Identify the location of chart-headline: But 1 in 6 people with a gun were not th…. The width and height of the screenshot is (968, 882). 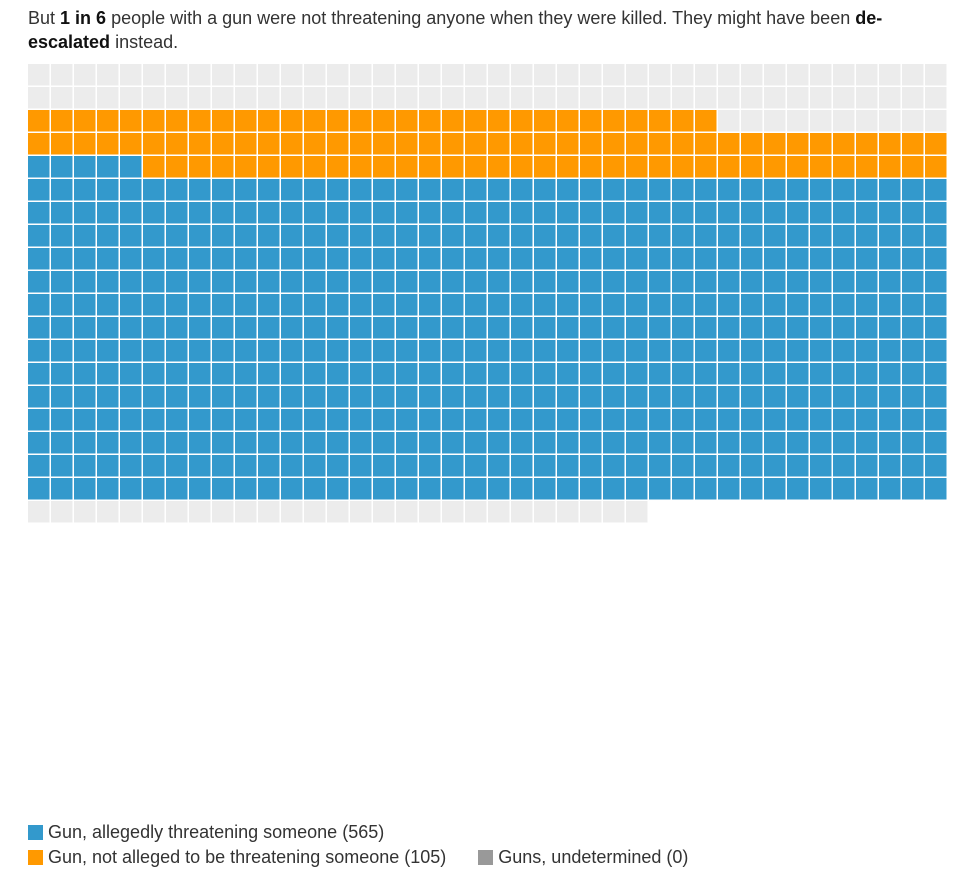
(493, 30).